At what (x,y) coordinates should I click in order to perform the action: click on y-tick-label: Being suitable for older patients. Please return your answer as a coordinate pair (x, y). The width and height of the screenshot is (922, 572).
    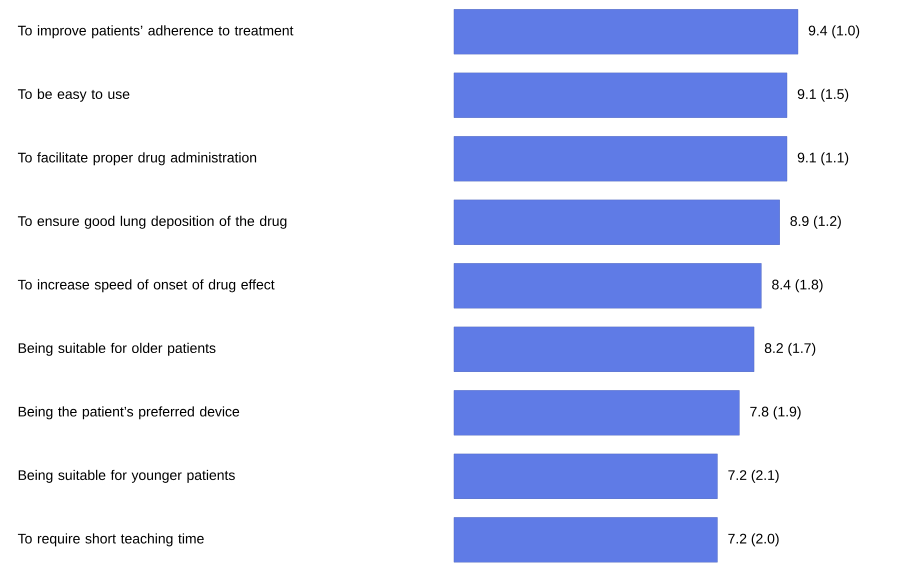
    Looking at the image, I should click on (117, 349).